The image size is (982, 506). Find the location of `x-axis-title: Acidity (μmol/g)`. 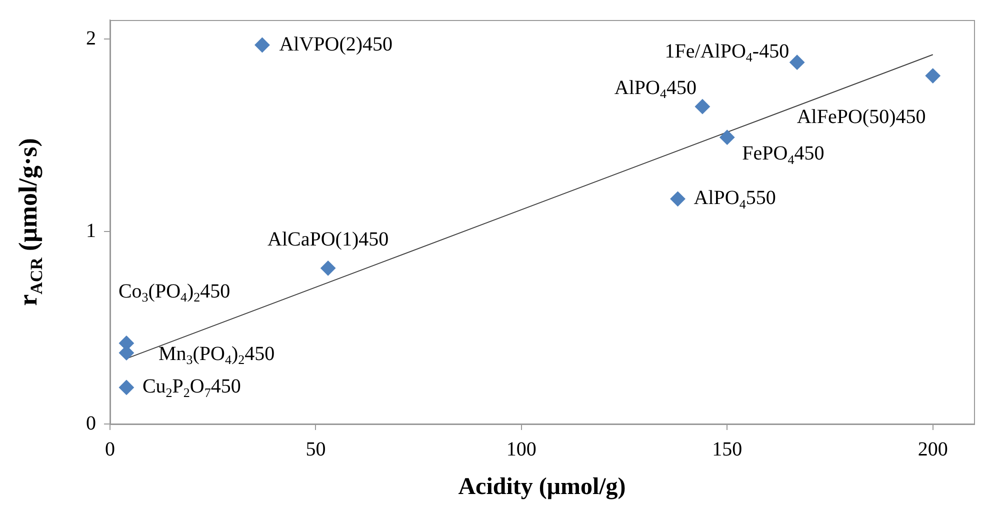

x-axis-title: Acidity (μmol/g) is located at coordinates (542, 487).